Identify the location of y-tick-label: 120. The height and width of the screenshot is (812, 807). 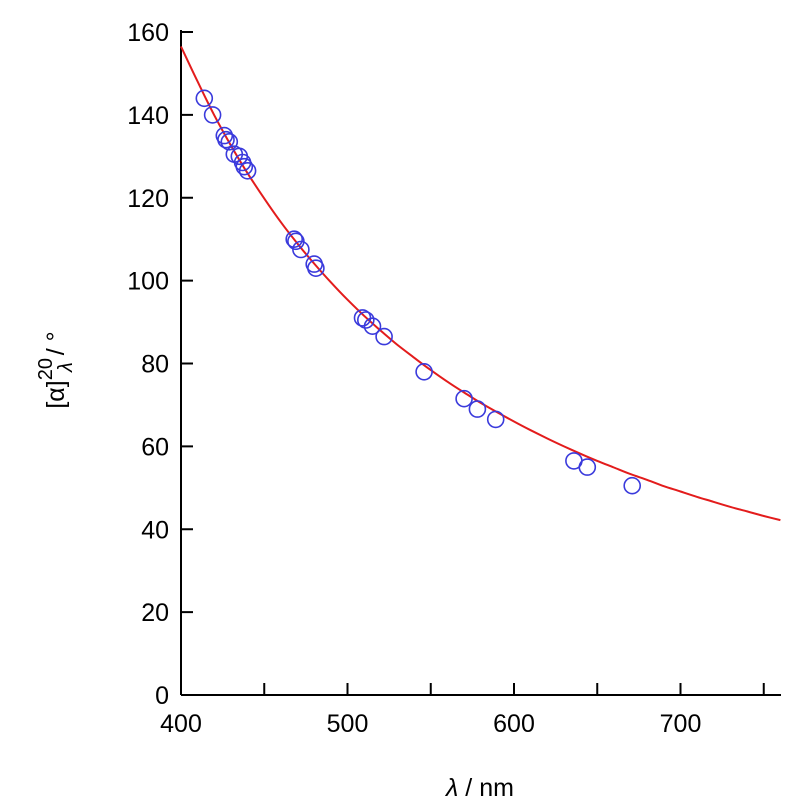
(148, 199).